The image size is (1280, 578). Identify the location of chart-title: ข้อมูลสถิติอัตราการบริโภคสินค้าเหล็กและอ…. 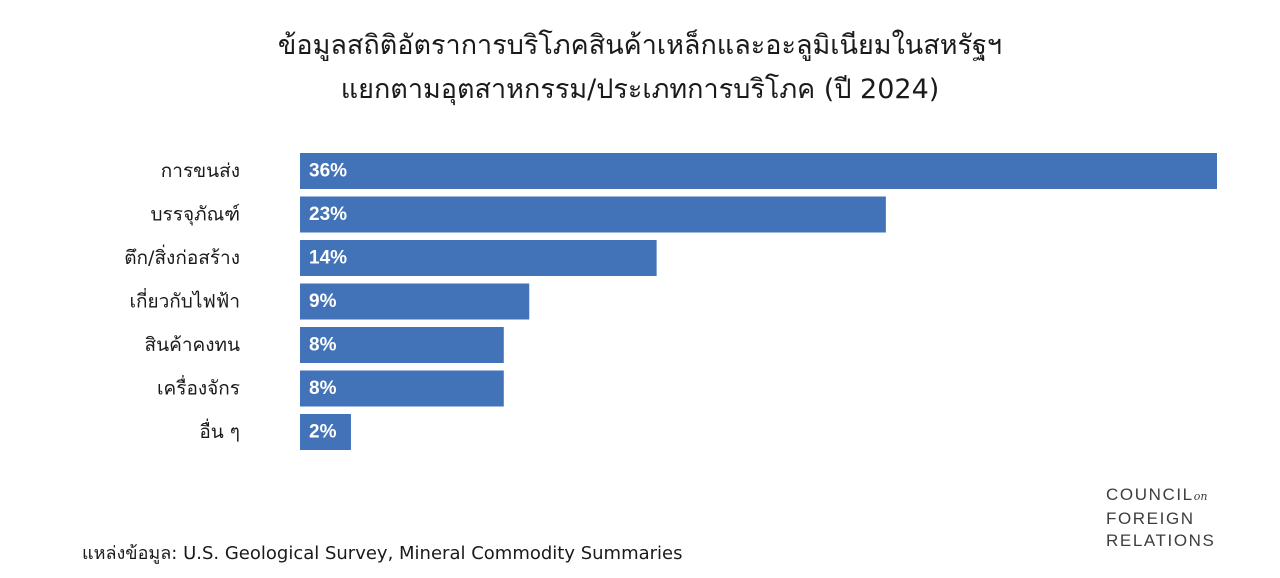
(640, 45).